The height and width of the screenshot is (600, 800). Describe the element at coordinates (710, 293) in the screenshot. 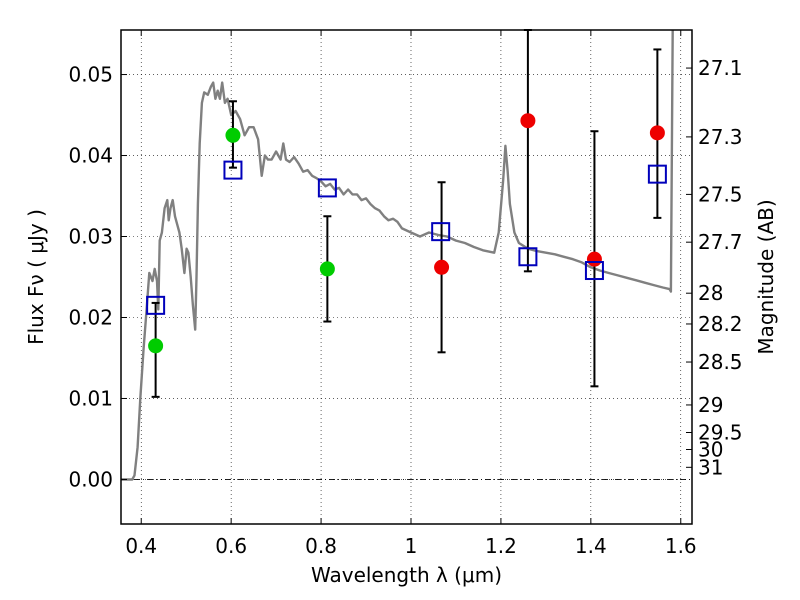

I see `magnitude-tick-label: 28` at that location.